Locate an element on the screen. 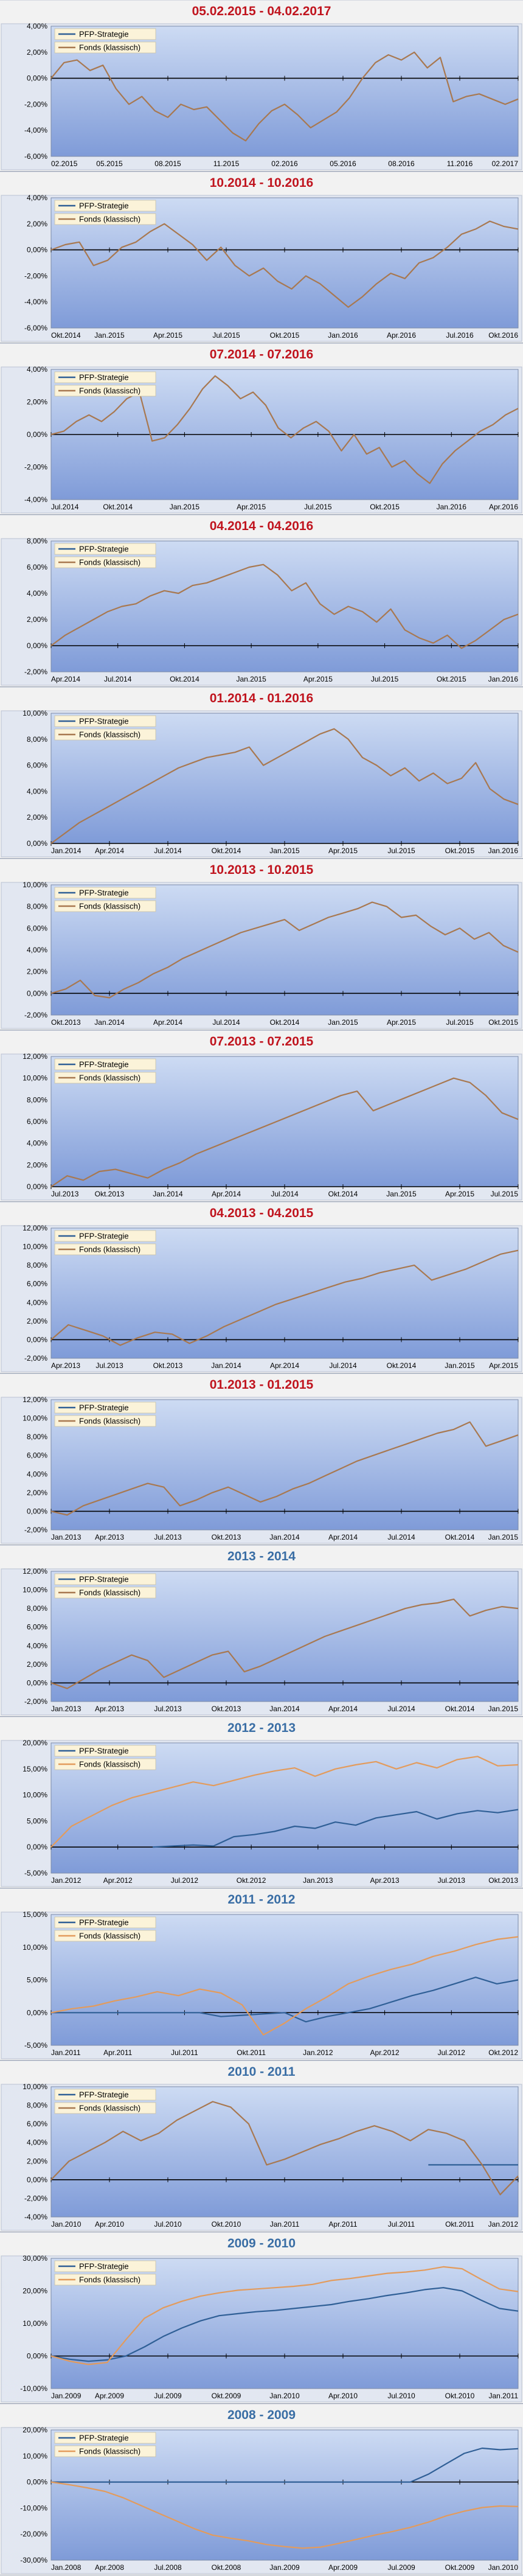 The height and width of the screenshot is (2576, 523). x-tick-label: Jul.2009 is located at coordinates (401, 2567).